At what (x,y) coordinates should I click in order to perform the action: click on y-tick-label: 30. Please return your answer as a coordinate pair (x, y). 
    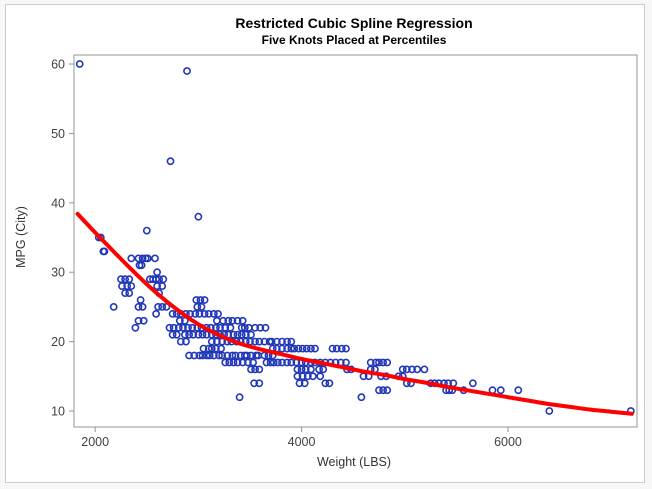
    Looking at the image, I should click on (58, 273).